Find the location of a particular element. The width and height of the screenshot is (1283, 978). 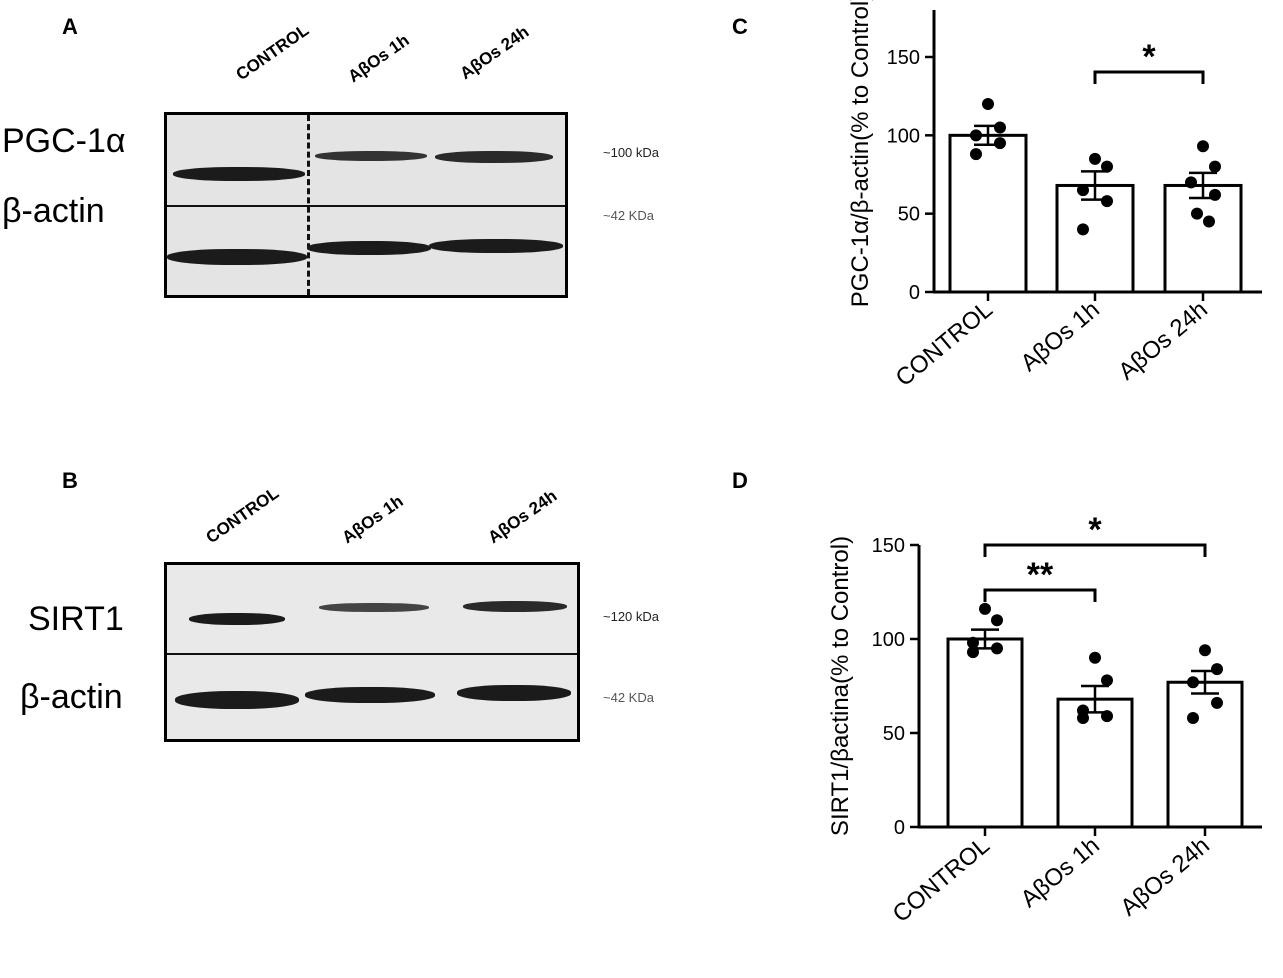

y-tick-label-c: 100 is located at coordinates (903, 136).